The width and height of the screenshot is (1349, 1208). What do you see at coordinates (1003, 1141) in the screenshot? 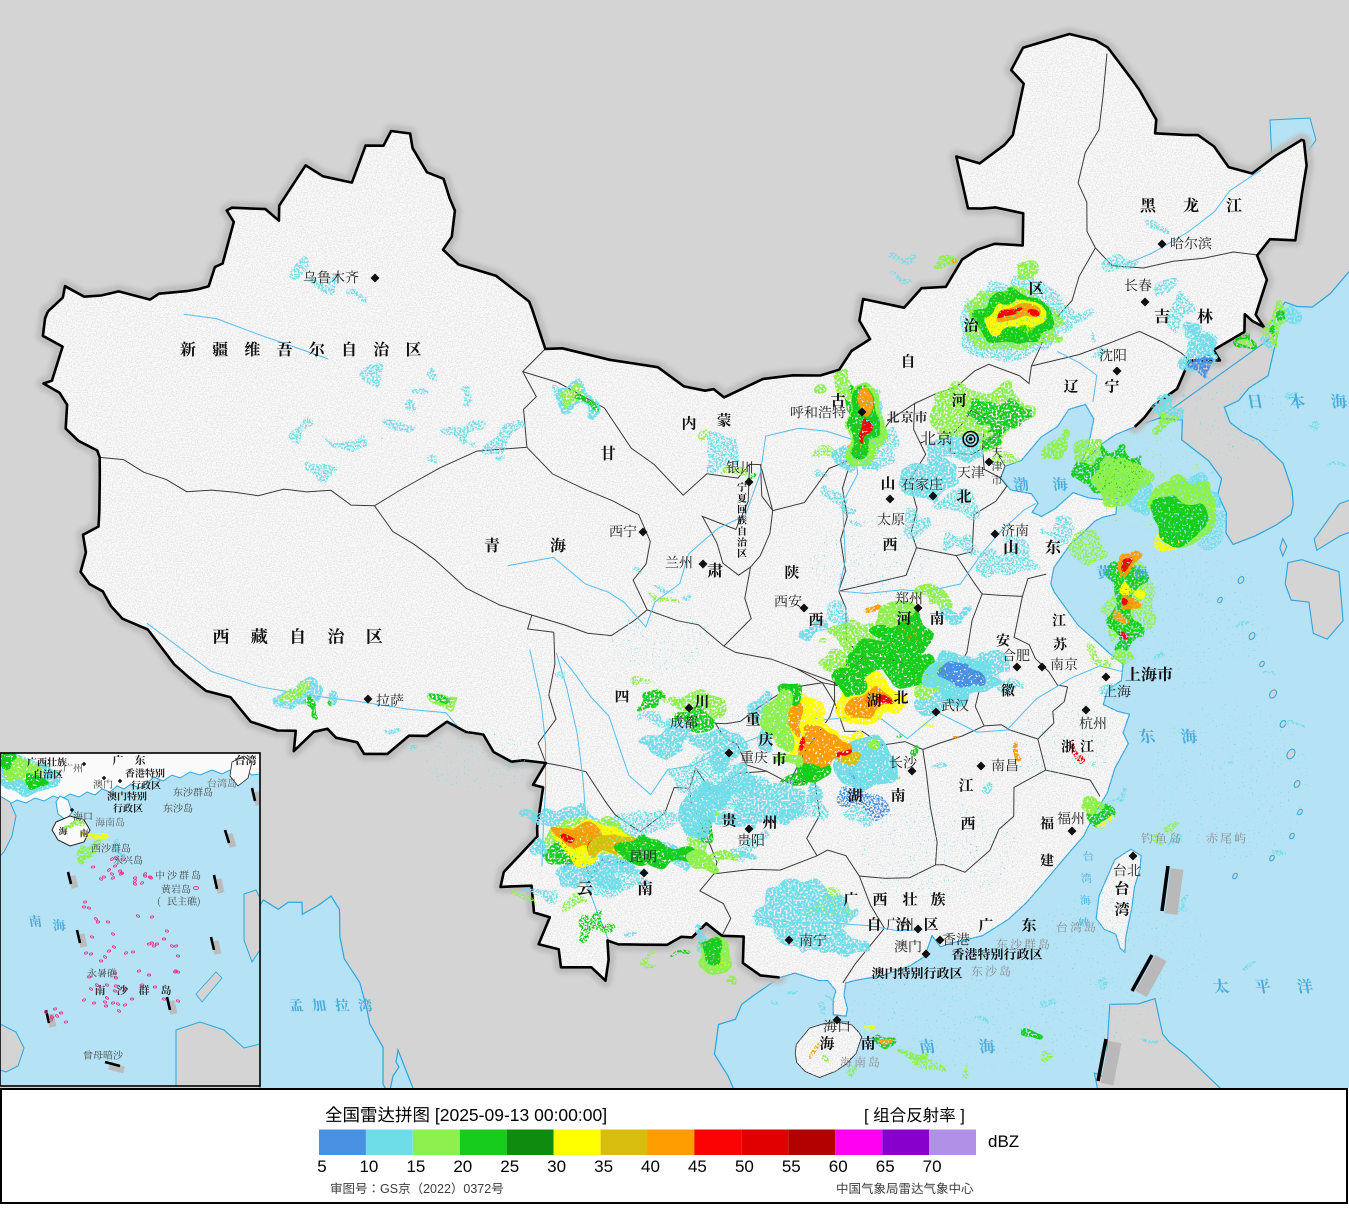
I see `svg-text: dBZ` at bounding box center [1003, 1141].